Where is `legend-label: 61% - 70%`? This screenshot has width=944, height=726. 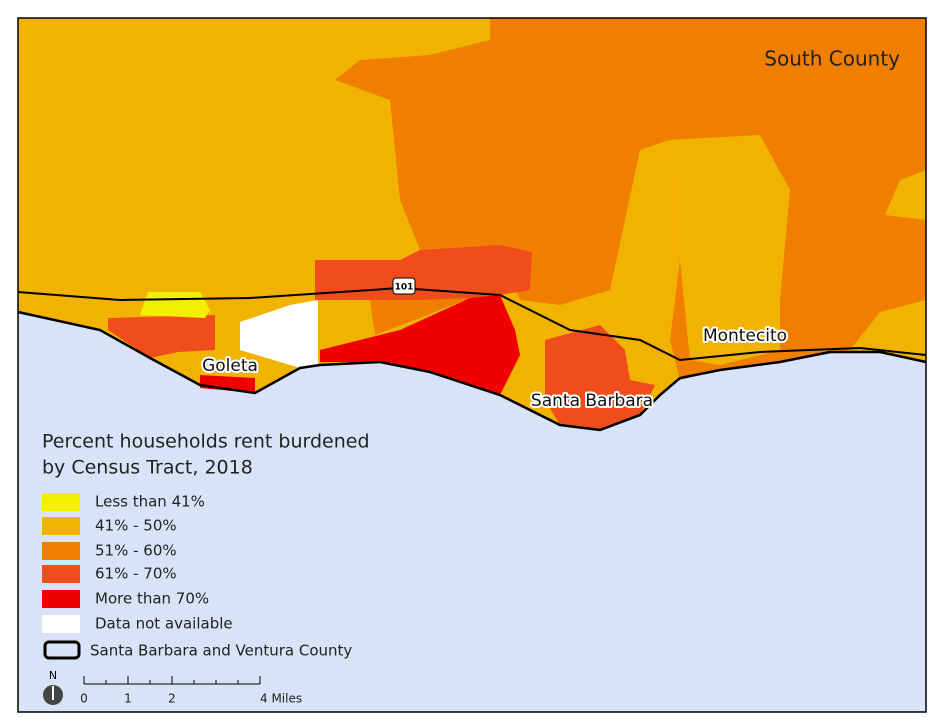
legend-label: 61% - 70% is located at coordinates (136, 574).